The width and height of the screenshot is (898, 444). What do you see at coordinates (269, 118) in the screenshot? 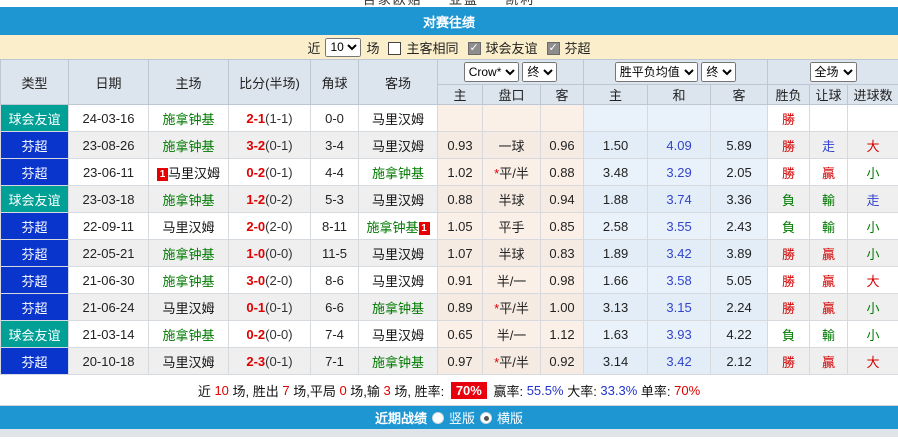
I see `score-cell: 2-1(1-1)` at bounding box center [269, 118].